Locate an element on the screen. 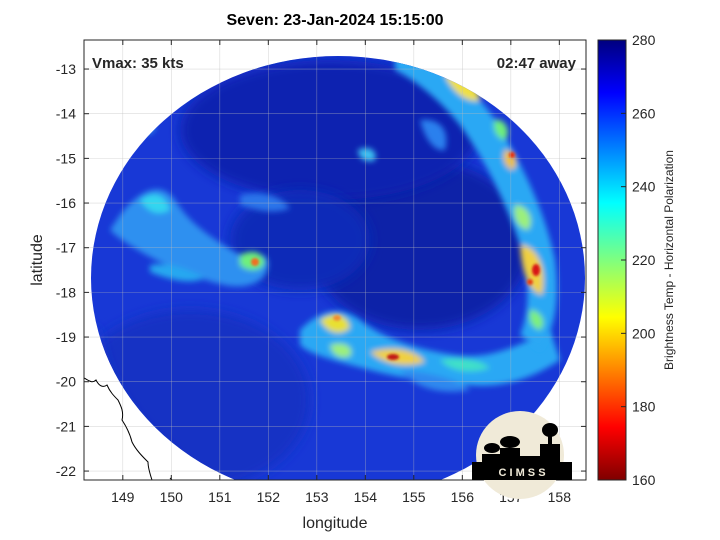 This screenshot has height=540, width=720. y-tick-label: -14 is located at coordinates (66, 114).